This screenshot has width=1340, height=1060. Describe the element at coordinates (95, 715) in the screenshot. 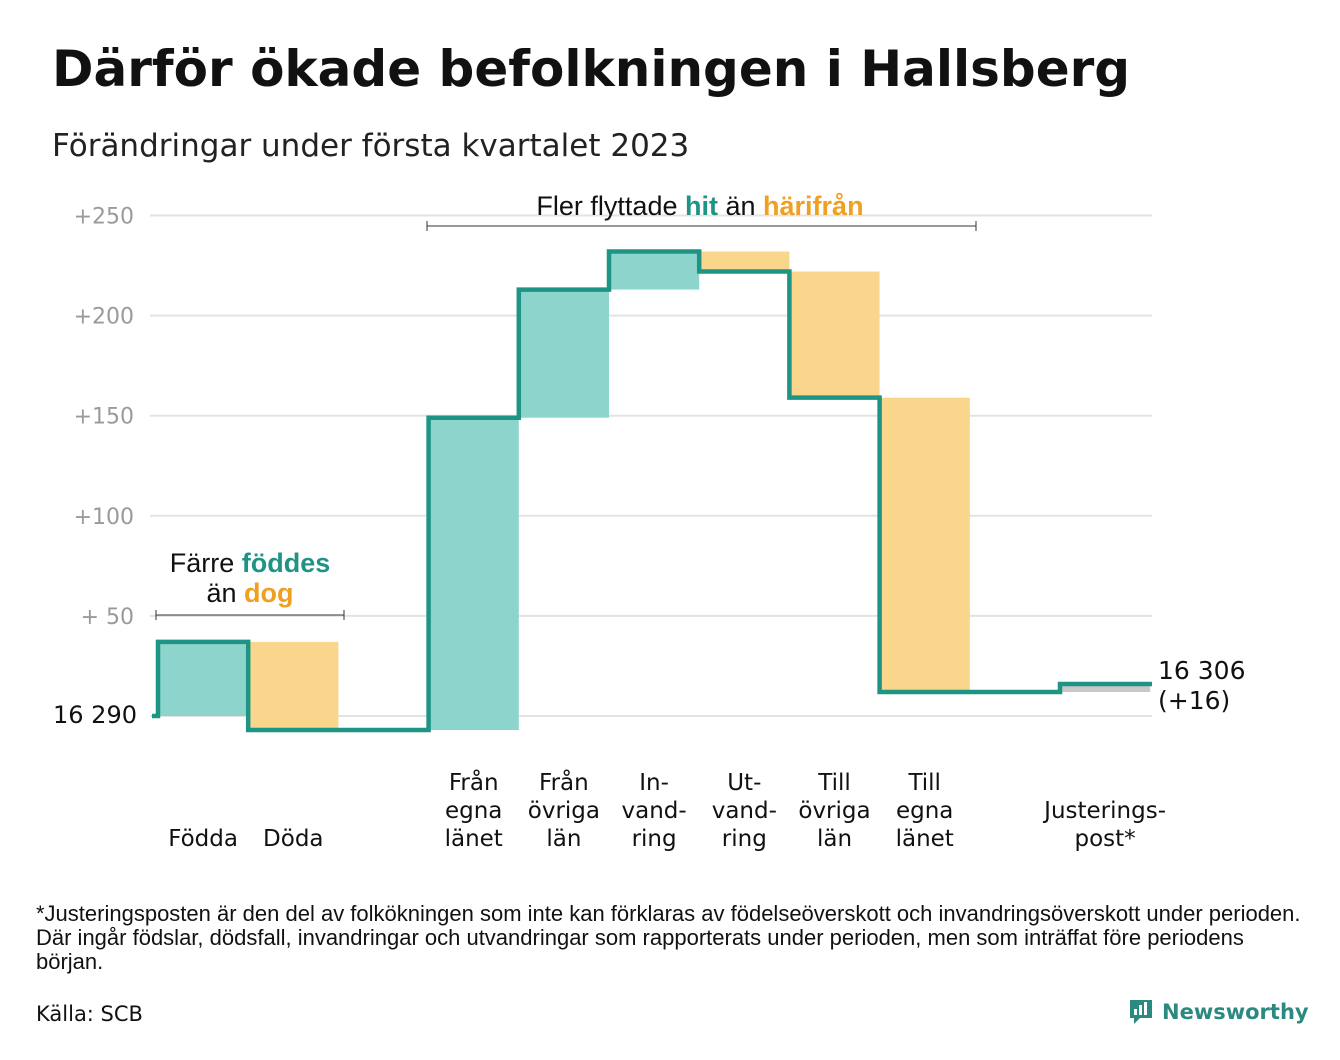

I see `start-value-label: 16 290` at that location.